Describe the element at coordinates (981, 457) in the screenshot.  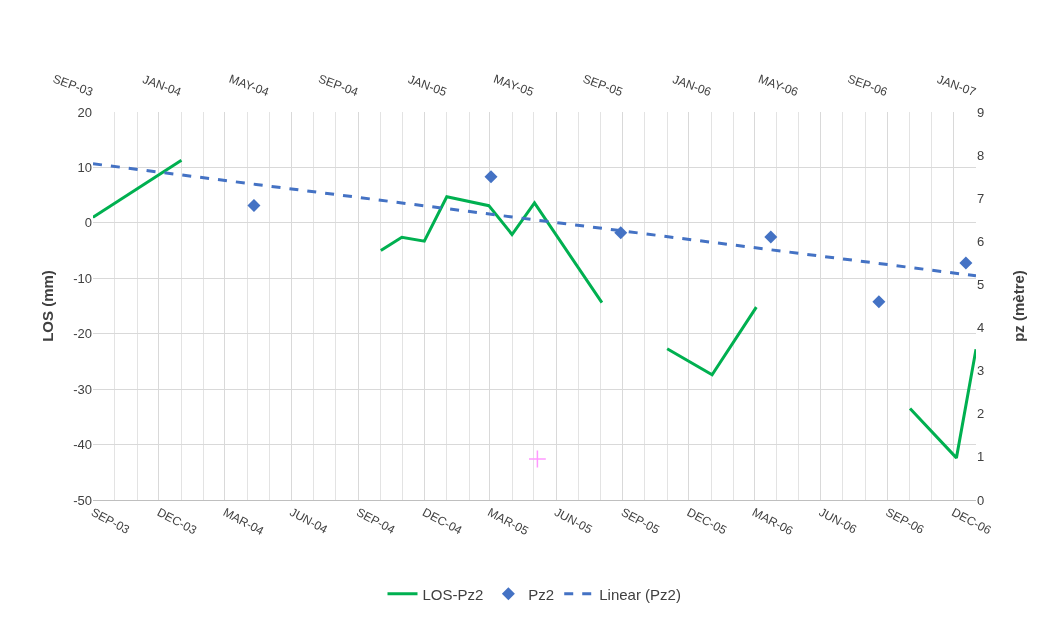
I see `y2-tick-label: 1` at that location.